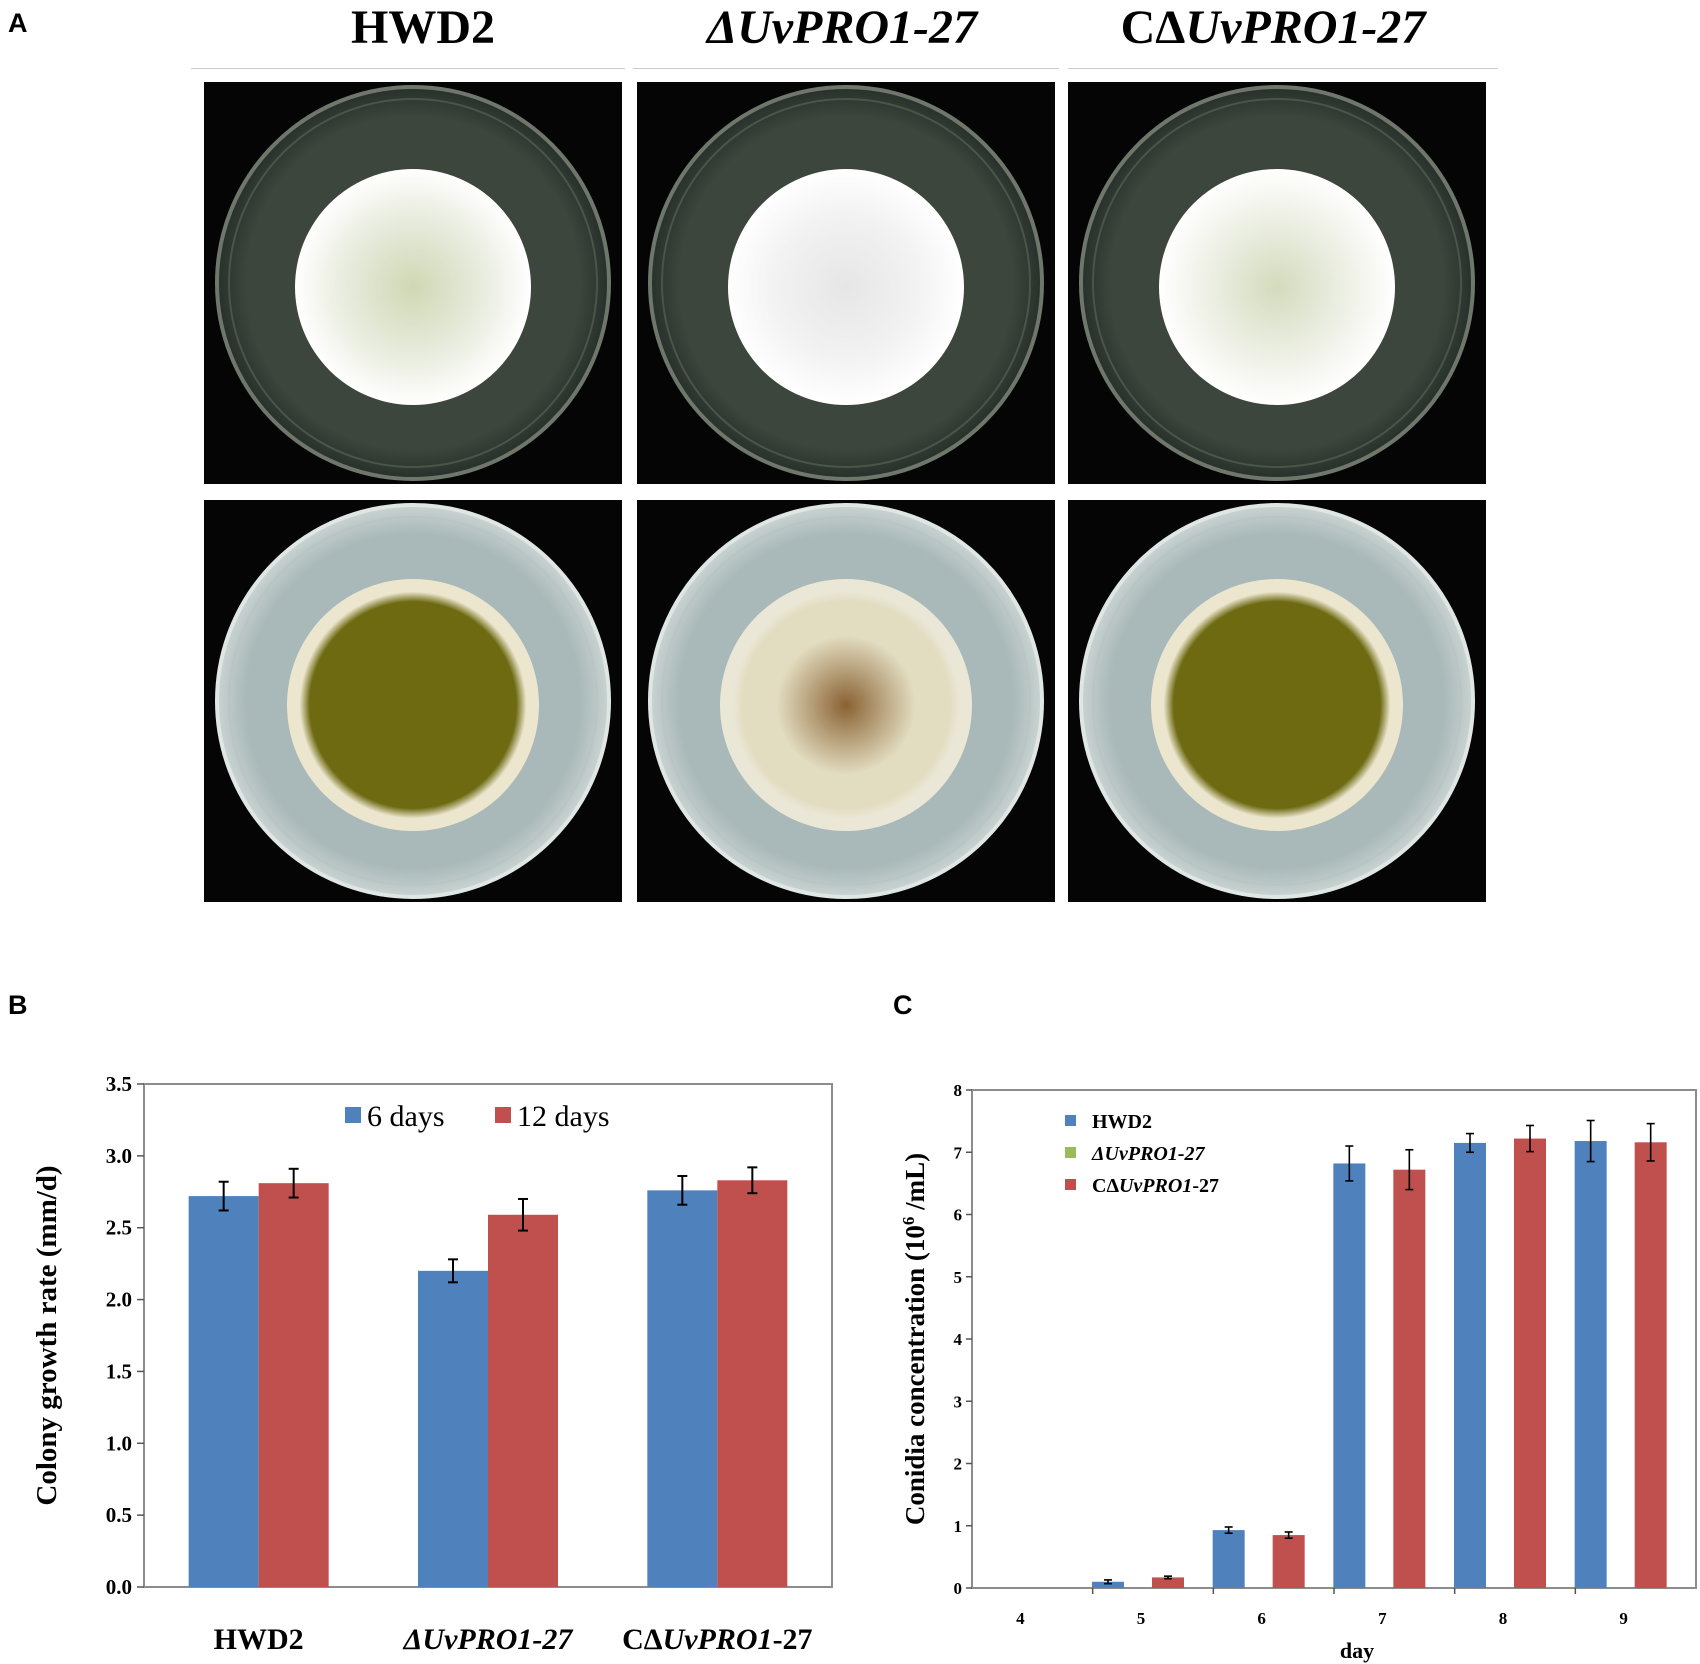 This screenshot has height=1664, width=1700. Describe the element at coordinates (119, 1300) in the screenshot. I see `y-tick-label: 2.0` at that location.